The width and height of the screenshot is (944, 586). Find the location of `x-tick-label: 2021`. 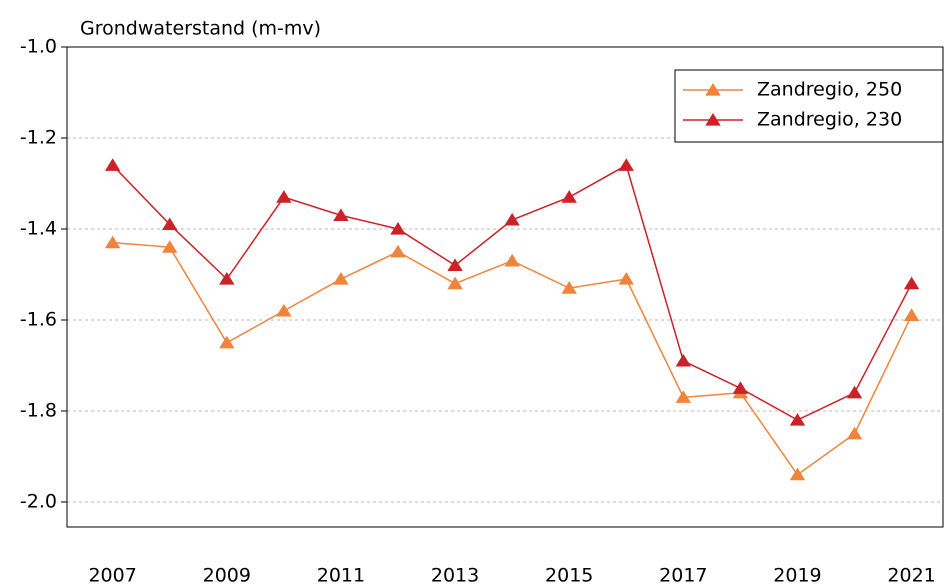

x-tick-label: 2021 is located at coordinates (911, 575).